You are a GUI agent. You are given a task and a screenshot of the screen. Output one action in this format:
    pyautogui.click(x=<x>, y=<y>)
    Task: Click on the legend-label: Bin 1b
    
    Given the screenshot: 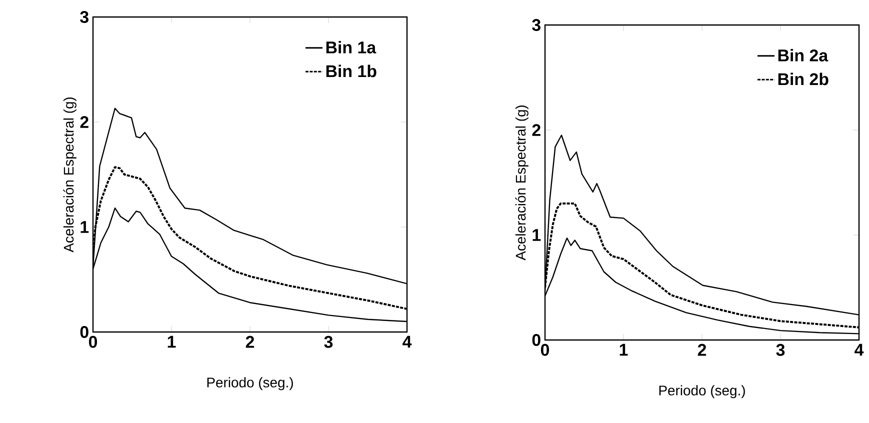 What is the action you would take?
    pyautogui.click(x=351, y=71)
    